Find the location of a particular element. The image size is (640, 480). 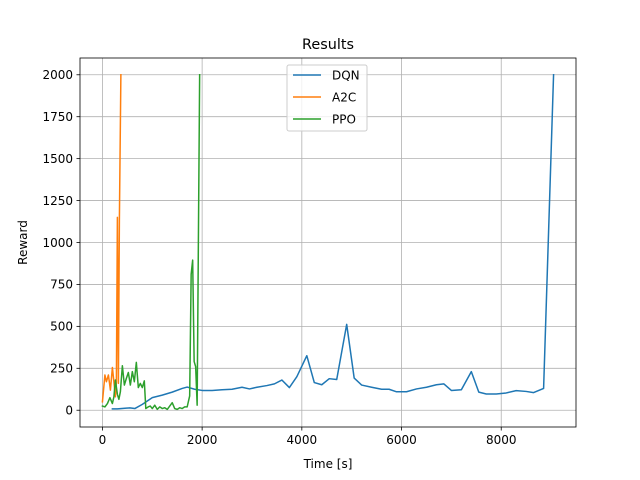

legend-box is located at coordinates (327, 98).